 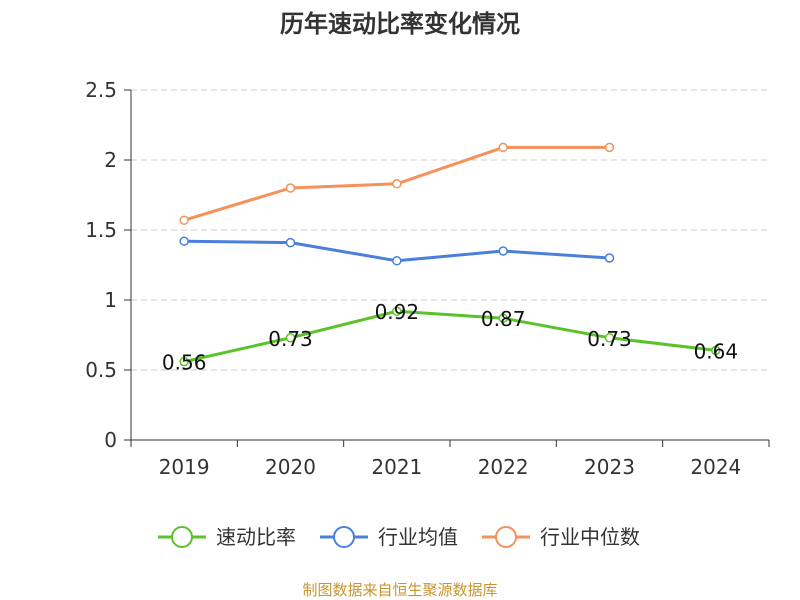 I want to click on legend-item: 行业均值, so click(x=389, y=537).